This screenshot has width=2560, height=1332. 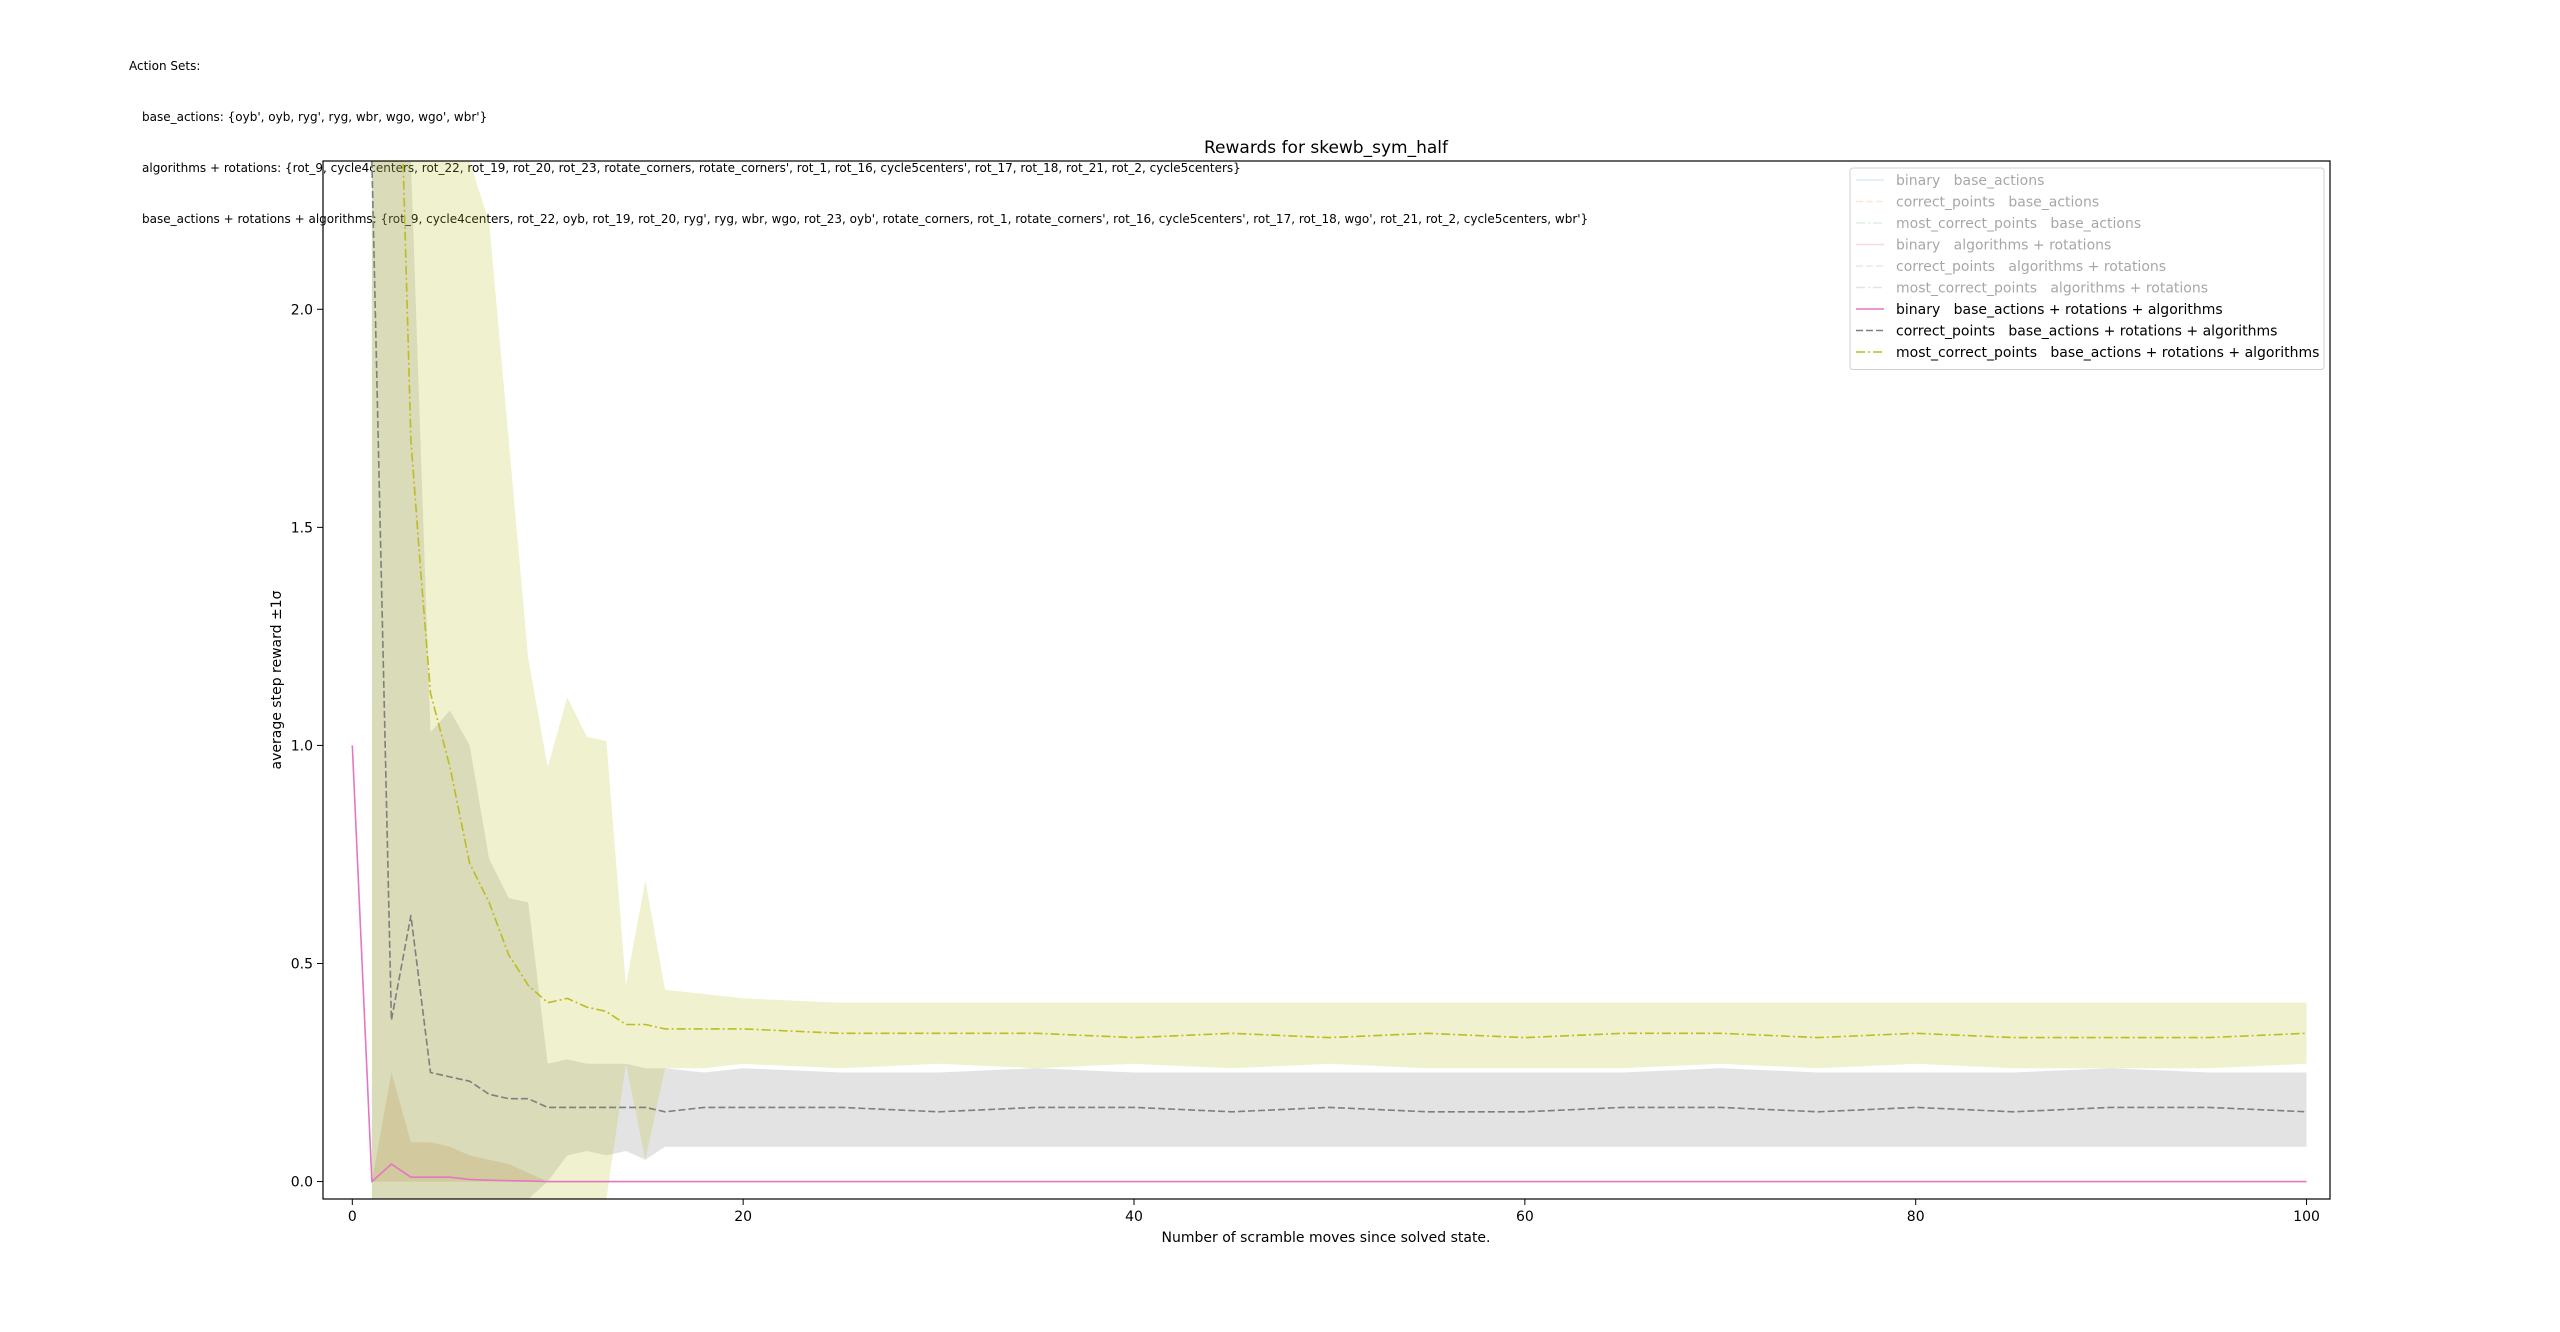 I want to click on legend-label: correct_points algorithms + rotations, so click(x=2031, y=267).